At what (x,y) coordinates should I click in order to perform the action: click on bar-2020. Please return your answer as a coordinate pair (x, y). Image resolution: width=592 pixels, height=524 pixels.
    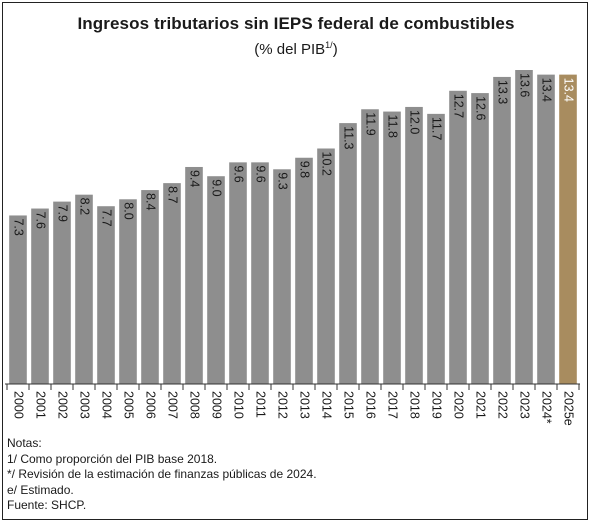
    Looking at the image, I should click on (458, 237).